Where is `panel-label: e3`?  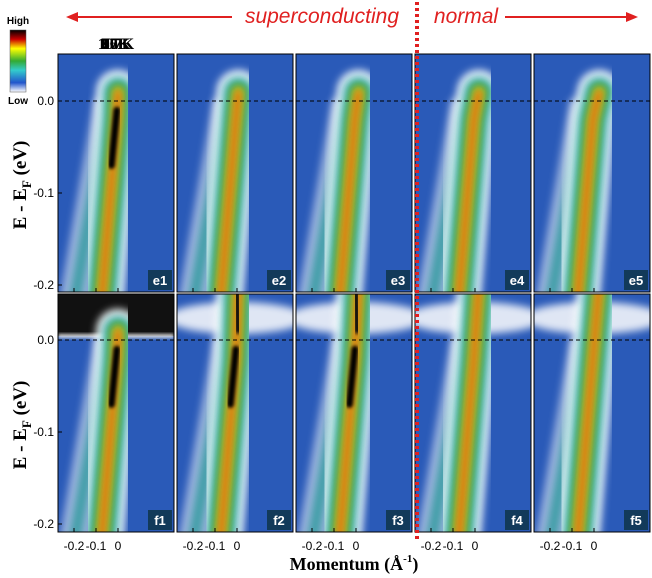
panel-label: e3 is located at coordinates (398, 280).